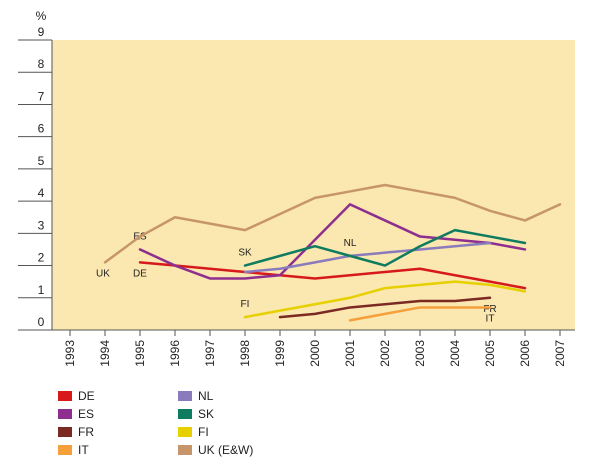  Describe the element at coordinates (245, 353) in the screenshot. I see `x-tick-label: 1998` at that location.